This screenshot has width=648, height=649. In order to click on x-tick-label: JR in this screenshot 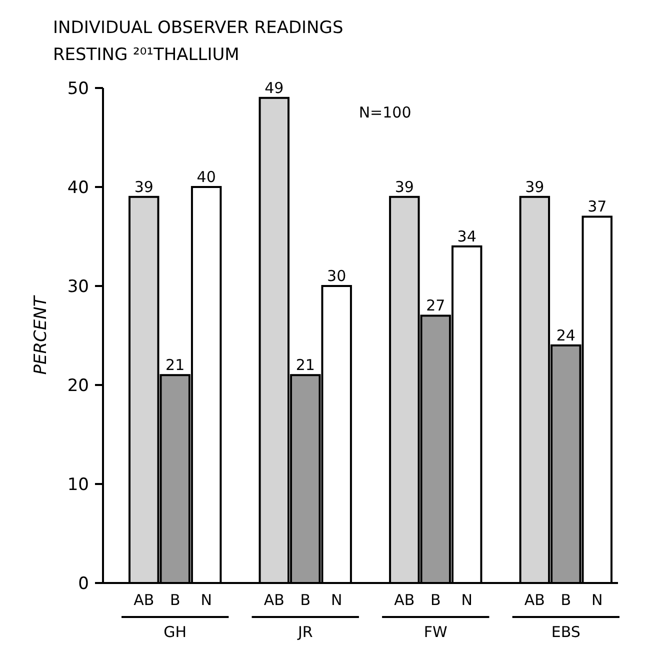, I will do `click(304, 632)`.